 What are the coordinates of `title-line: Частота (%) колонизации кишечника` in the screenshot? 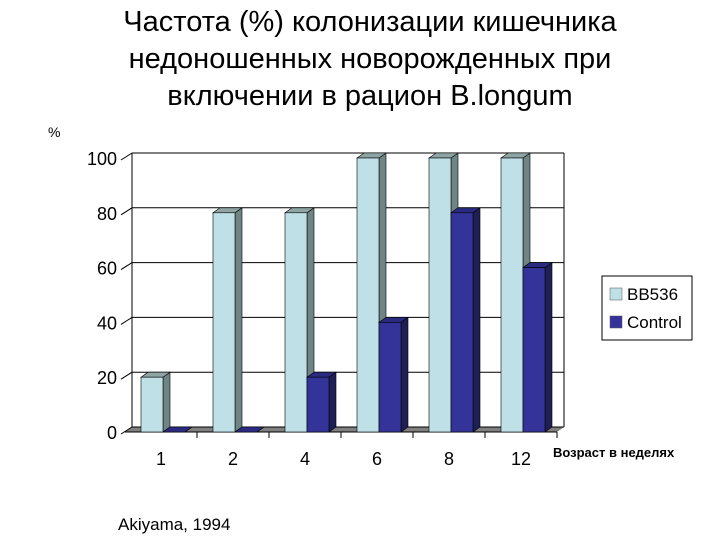 It's located at (370, 22).